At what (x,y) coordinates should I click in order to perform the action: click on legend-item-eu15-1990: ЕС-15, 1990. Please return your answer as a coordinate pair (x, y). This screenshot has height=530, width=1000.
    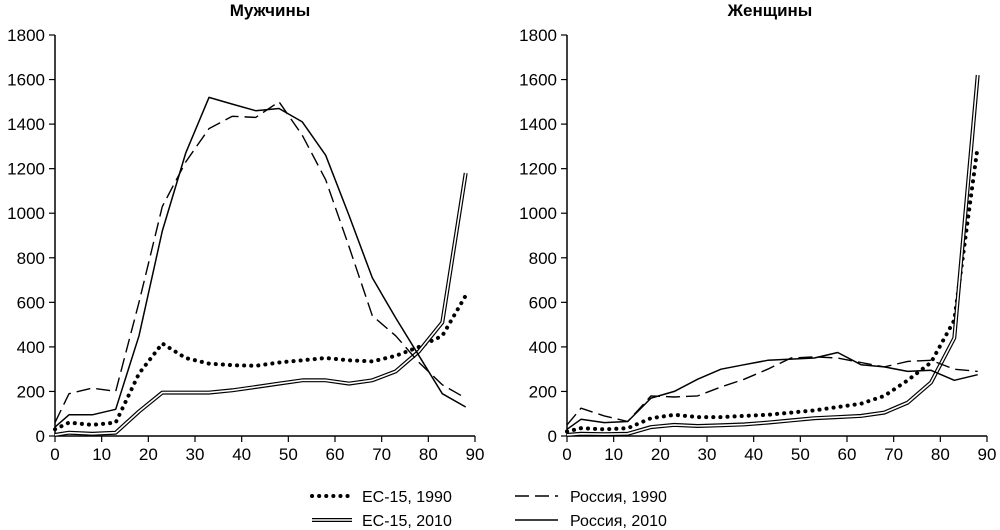
    Looking at the image, I should click on (381, 497).